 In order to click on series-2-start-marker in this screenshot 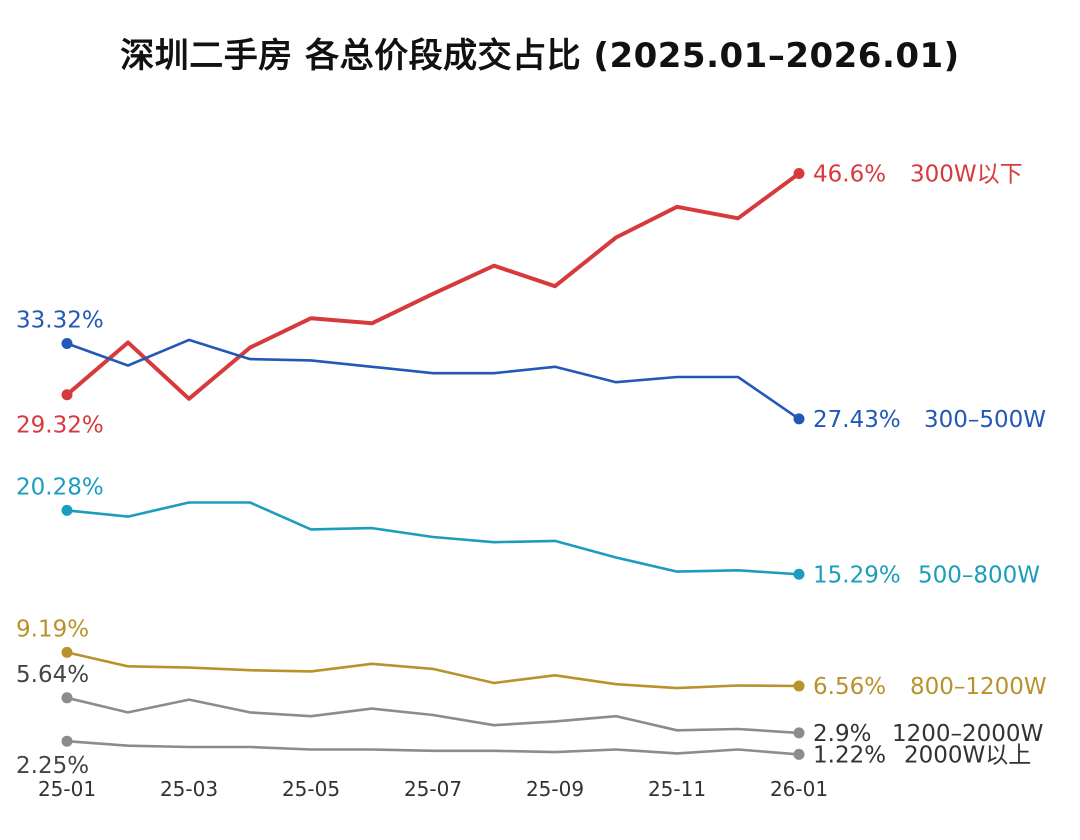, I will do `click(67, 510)`.